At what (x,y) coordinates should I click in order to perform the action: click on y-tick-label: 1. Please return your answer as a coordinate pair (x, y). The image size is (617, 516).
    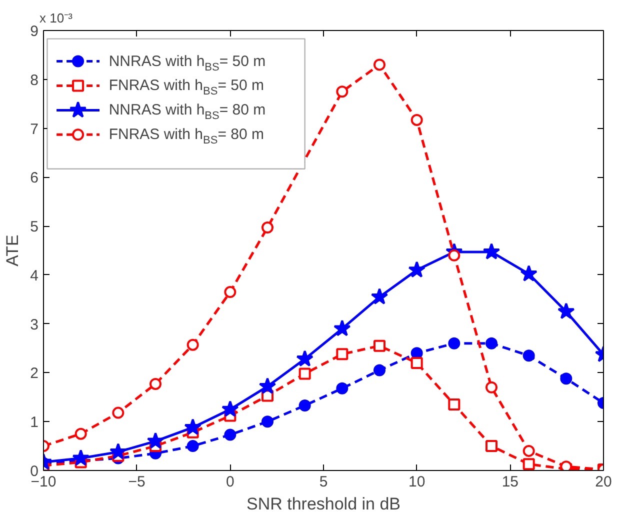
    Looking at the image, I should click on (34, 423).